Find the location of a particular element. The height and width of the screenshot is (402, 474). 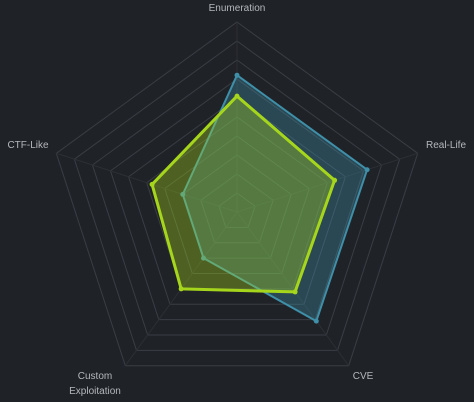

axis-label: CVE is located at coordinates (363, 376).